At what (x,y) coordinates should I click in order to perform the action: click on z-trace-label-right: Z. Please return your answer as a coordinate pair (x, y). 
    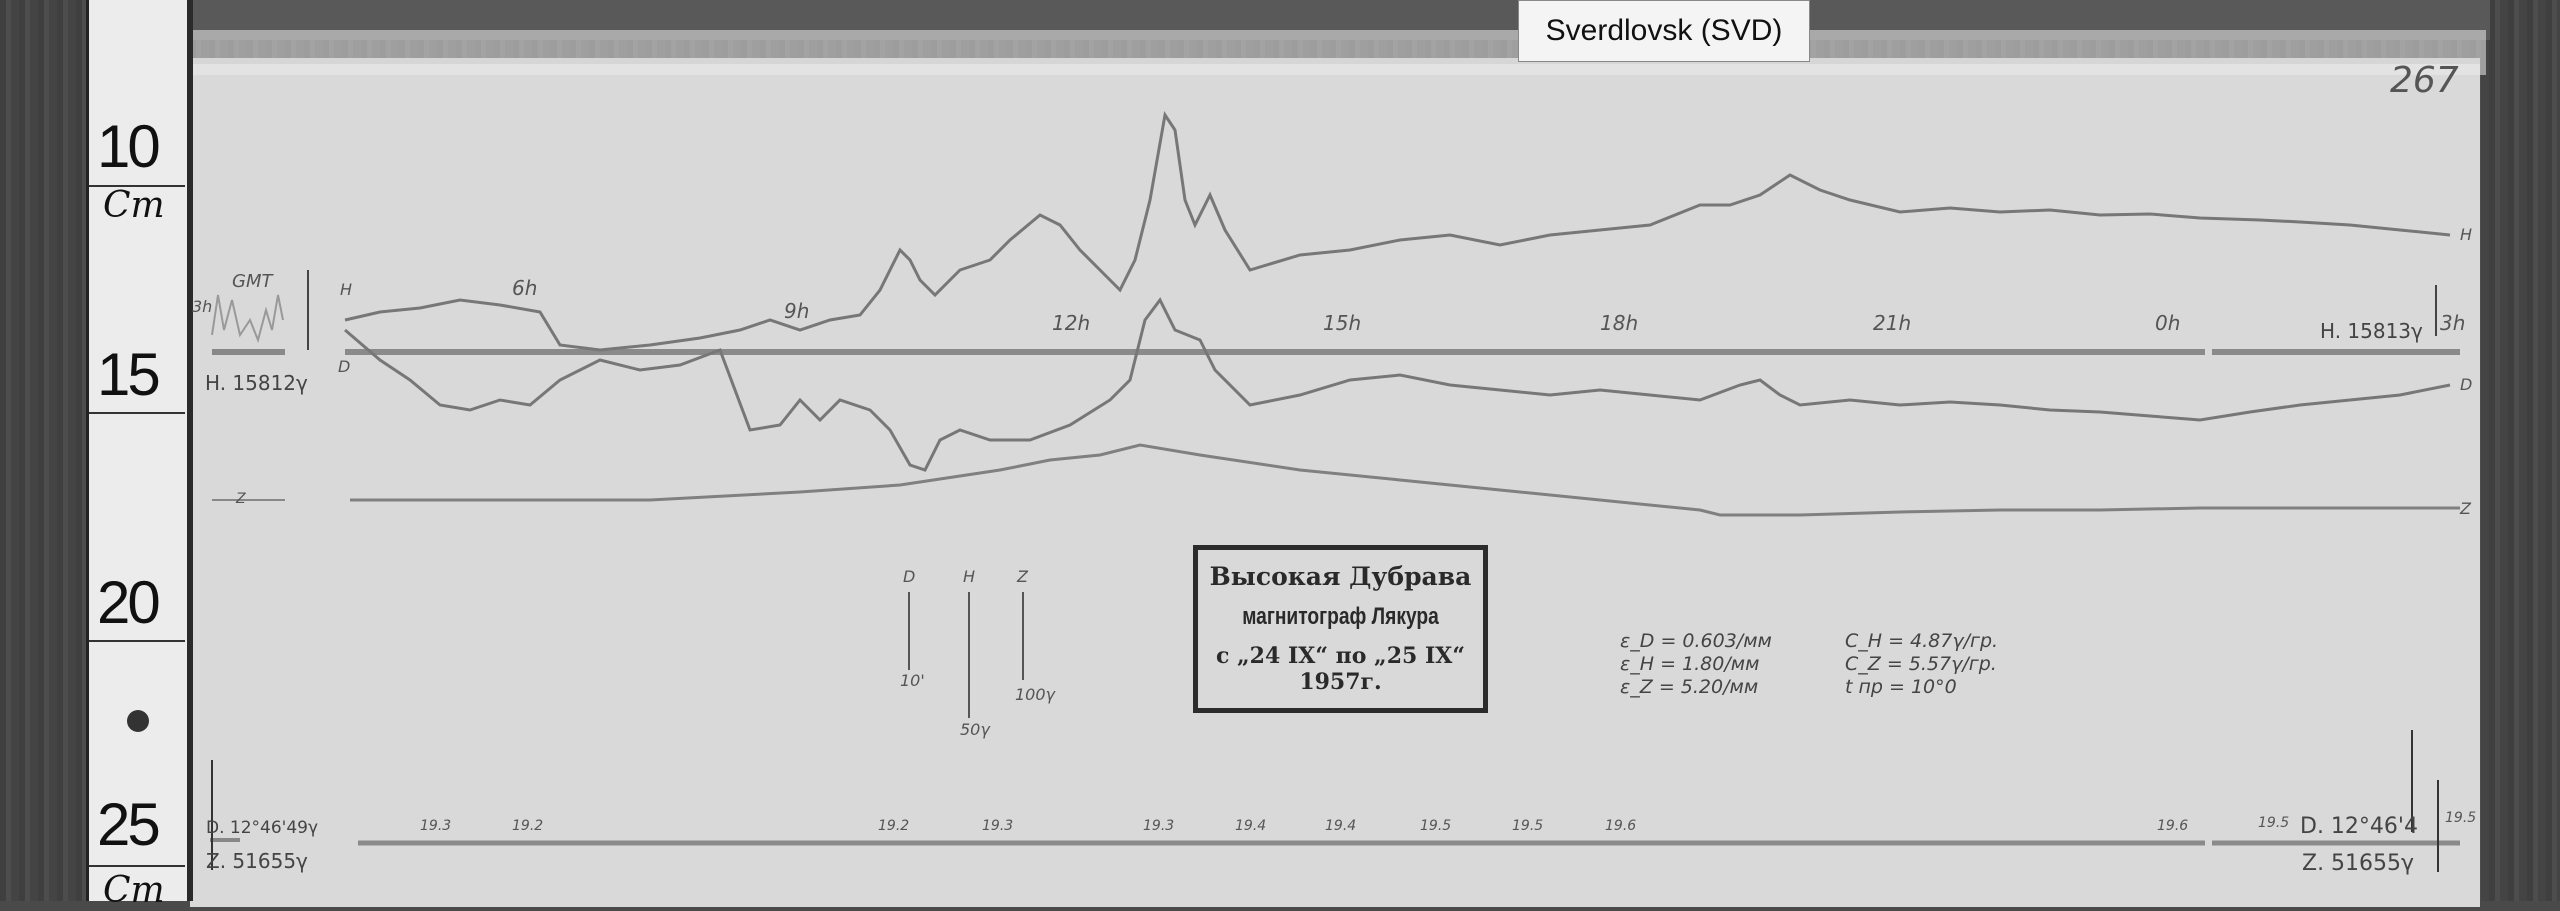
    Looking at the image, I should click on (2465, 508).